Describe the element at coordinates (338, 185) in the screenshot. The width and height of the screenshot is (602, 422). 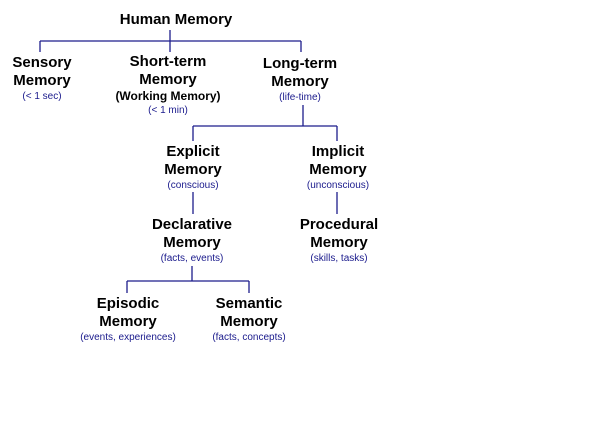
I see `node-note: (unconscious)` at that location.